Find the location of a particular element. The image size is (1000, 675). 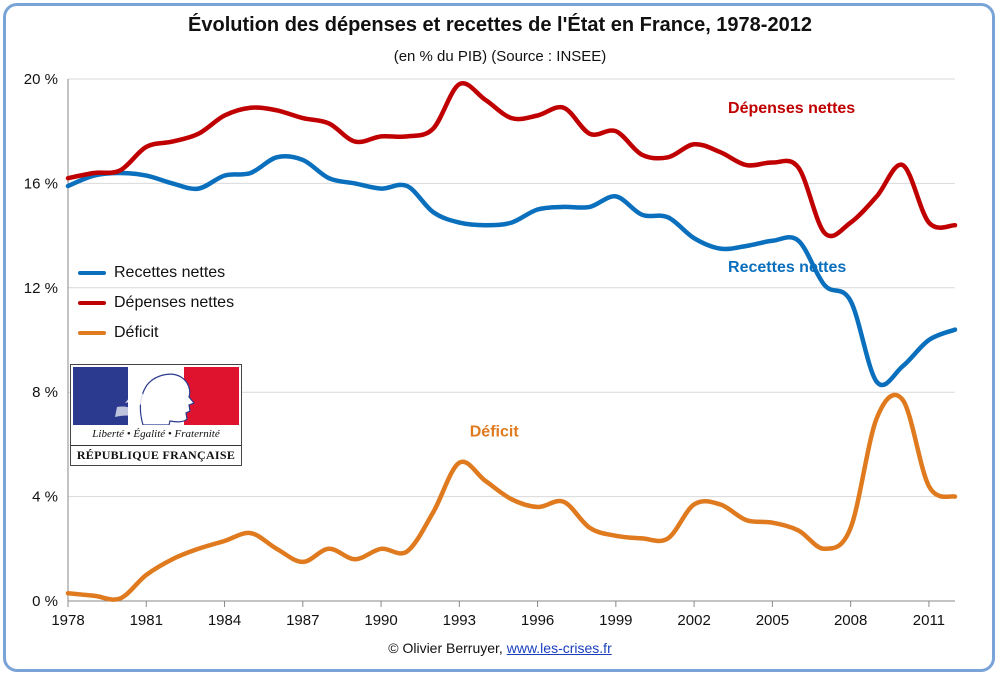

x-tick-label: 1999 is located at coordinates (615, 620).